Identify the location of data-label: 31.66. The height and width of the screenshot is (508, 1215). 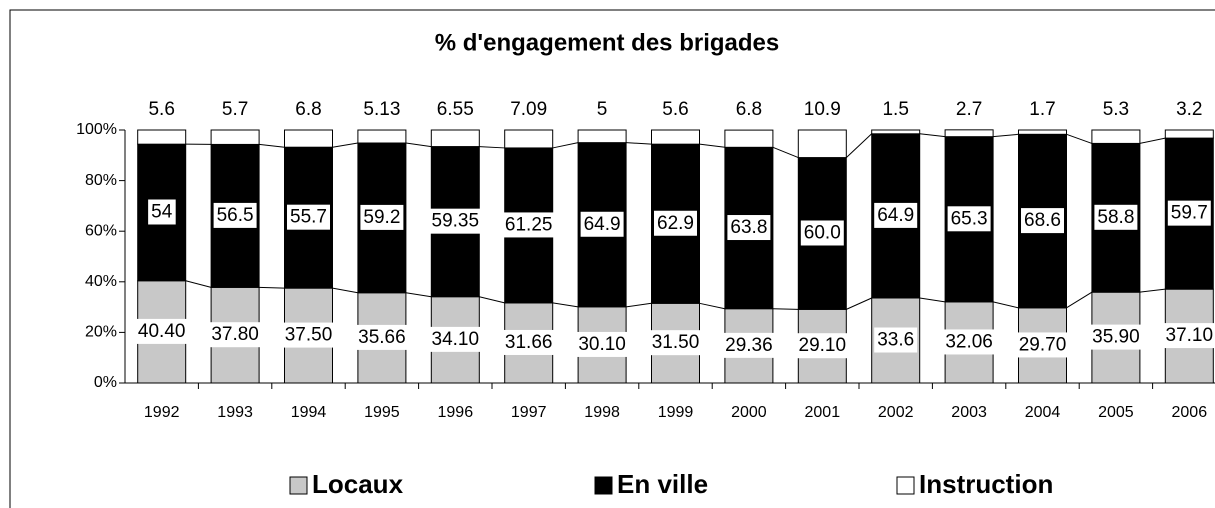
(529, 342).